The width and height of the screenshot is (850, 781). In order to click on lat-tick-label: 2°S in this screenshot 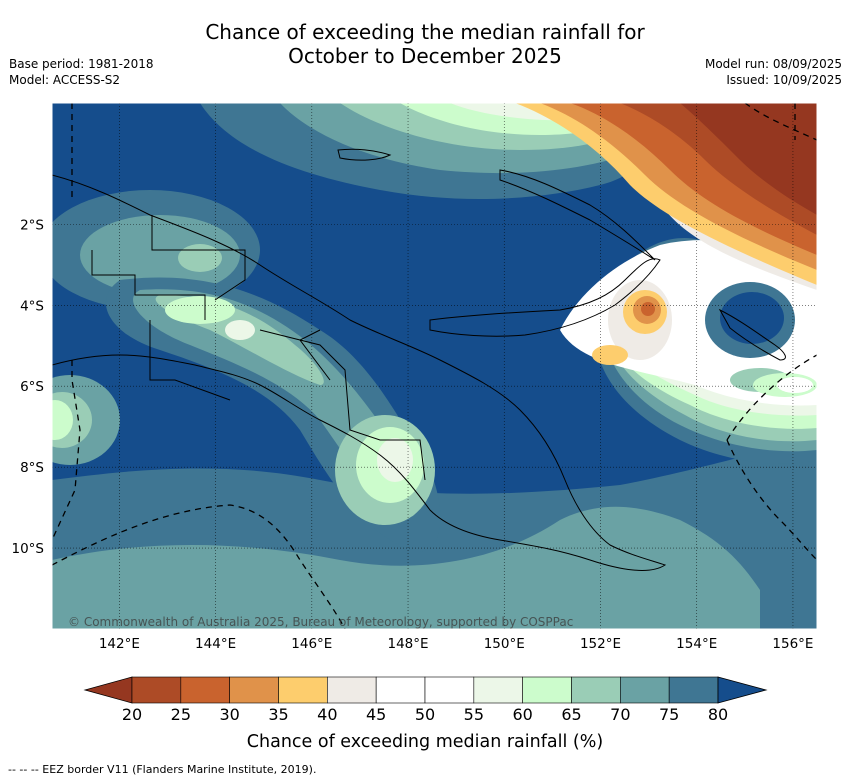, I will do `click(32, 225)`.